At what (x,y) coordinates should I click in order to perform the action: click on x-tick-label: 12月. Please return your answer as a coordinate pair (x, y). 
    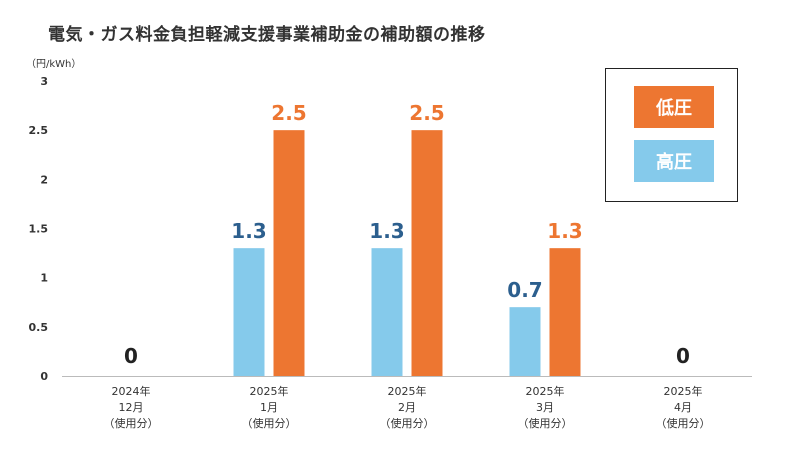
    Looking at the image, I should click on (131, 407).